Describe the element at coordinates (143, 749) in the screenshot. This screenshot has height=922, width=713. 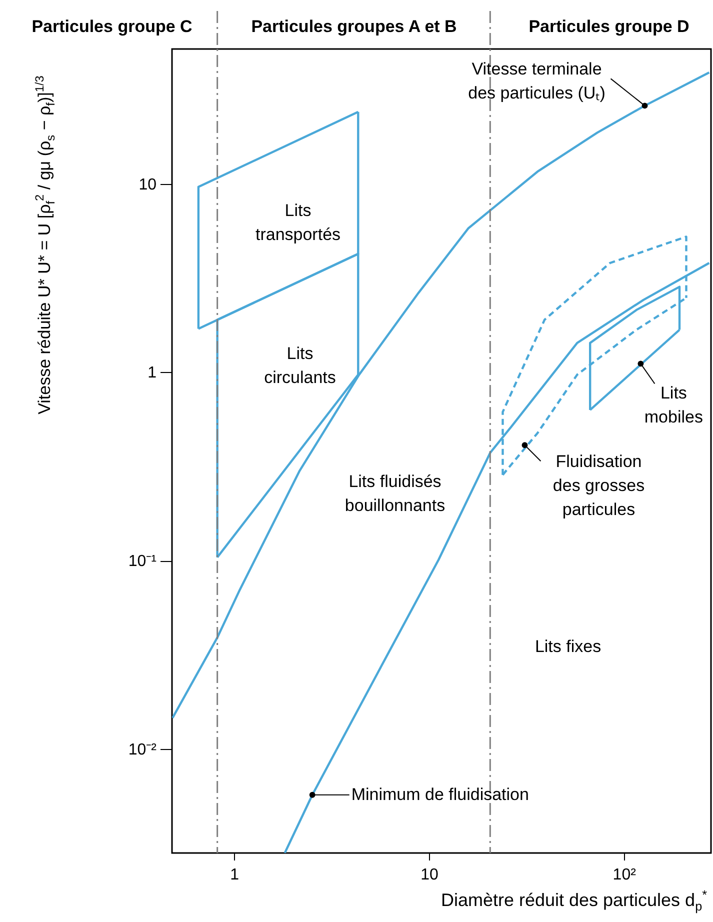
I see `y-tick-label: 10⁻²` at that location.